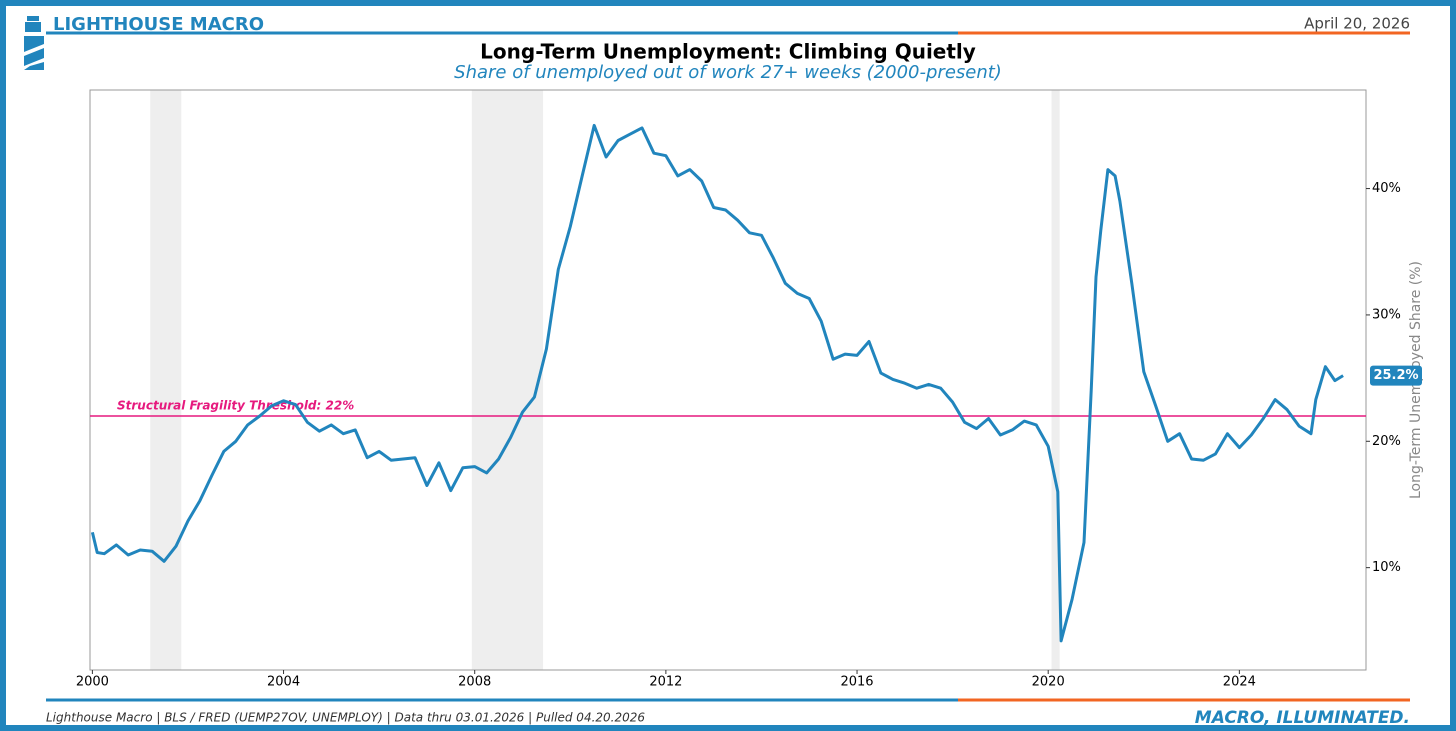 This screenshot has width=1456, height=731. What do you see at coordinates (856, 682) in the screenshot?
I see `x-tick-label: 2016` at bounding box center [856, 682].